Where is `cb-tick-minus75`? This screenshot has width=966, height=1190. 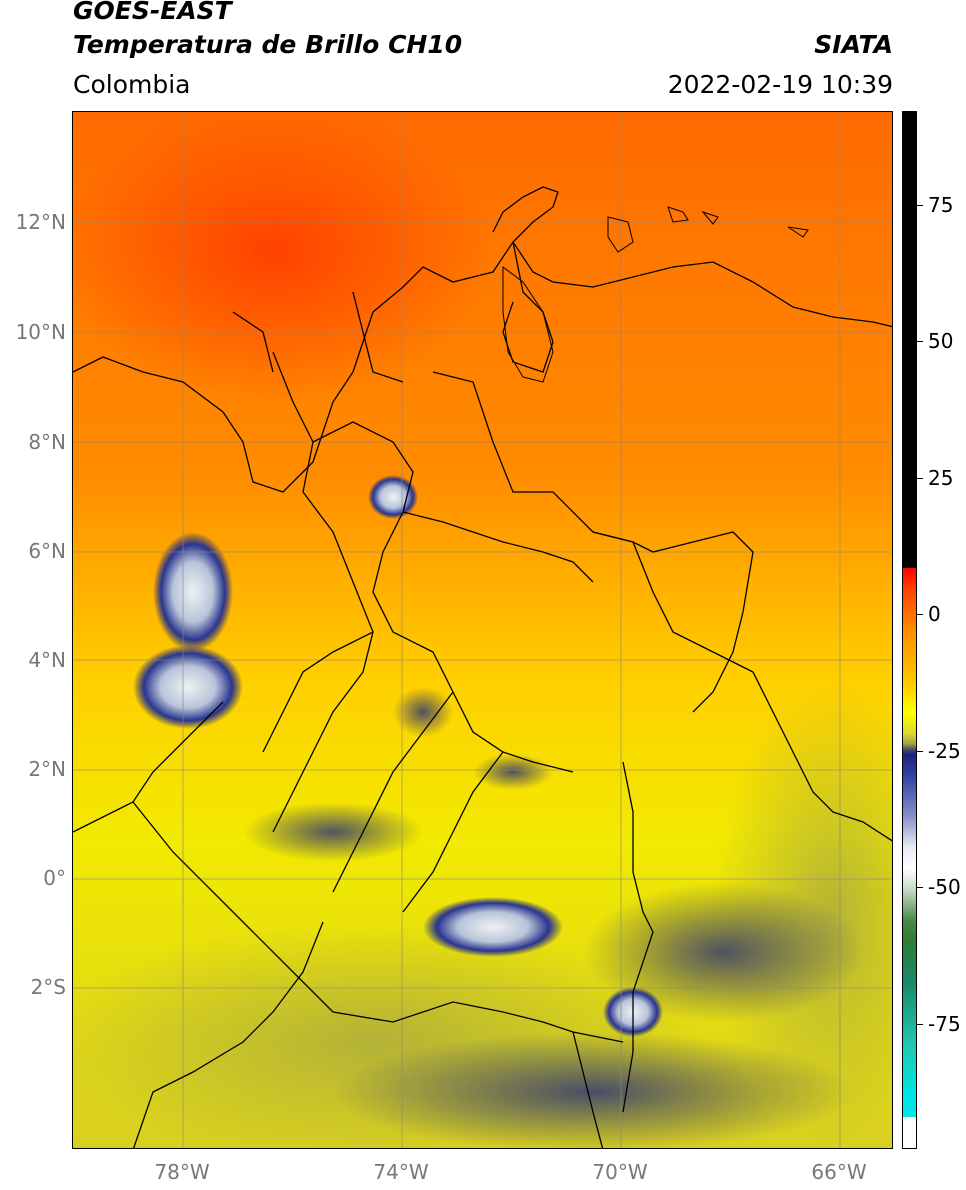 cb-tick-minus75 is located at coordinates (920, 1024).